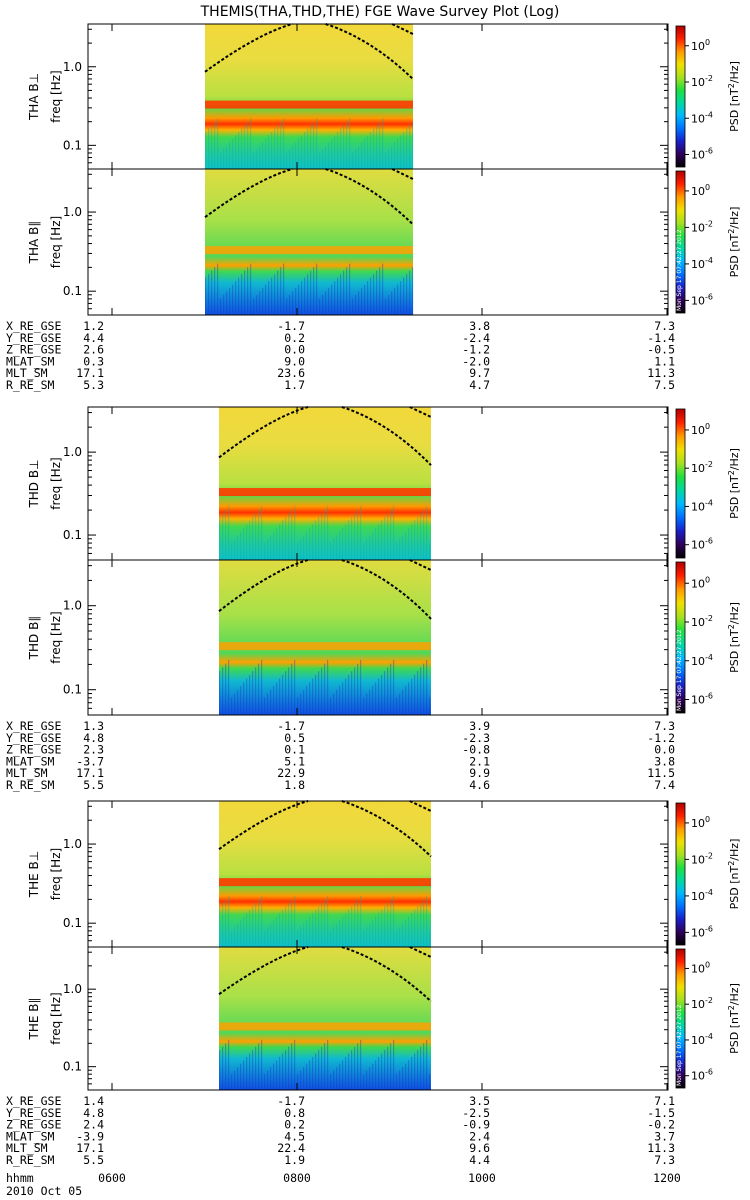 This screenshot has width=750, height=1200. I want to click on ephemeris-label: Y_RE_GSE, so click(33, 338).